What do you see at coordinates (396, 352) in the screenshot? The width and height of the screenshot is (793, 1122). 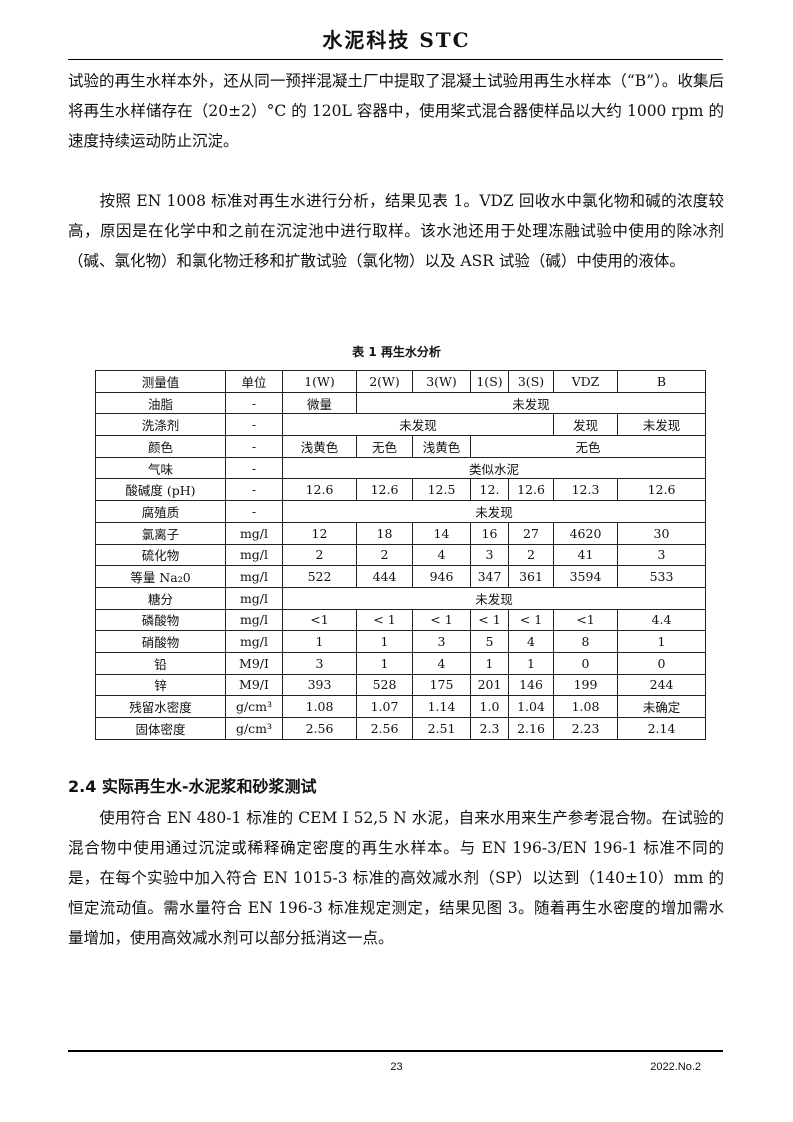 I see `table-caption: 表 1 再生水分析` at bounding box center [396, 352].